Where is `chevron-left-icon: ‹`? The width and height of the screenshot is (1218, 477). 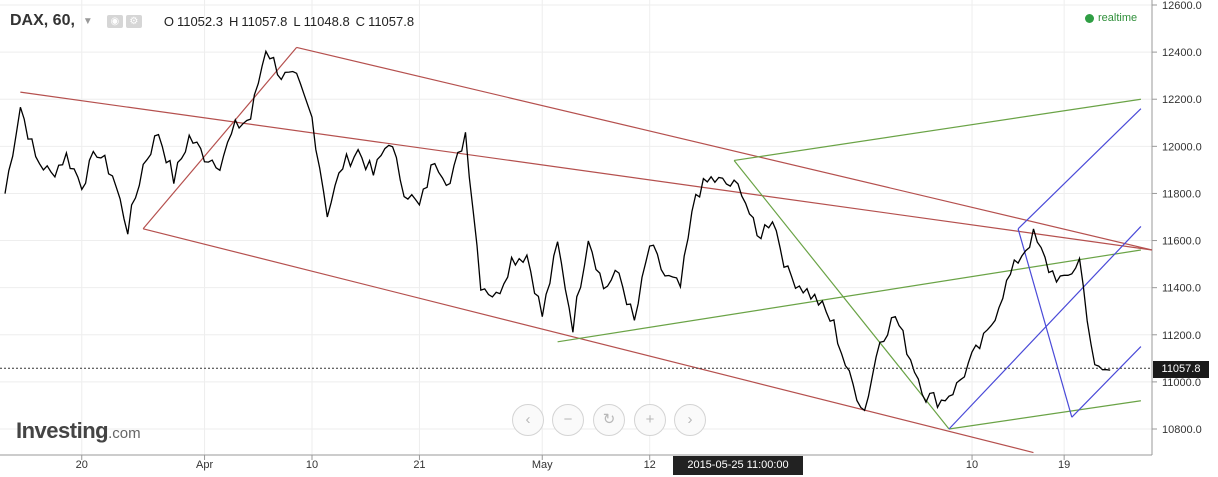
chevron-left-icon: ‹ is located at coordinates (528, 419).